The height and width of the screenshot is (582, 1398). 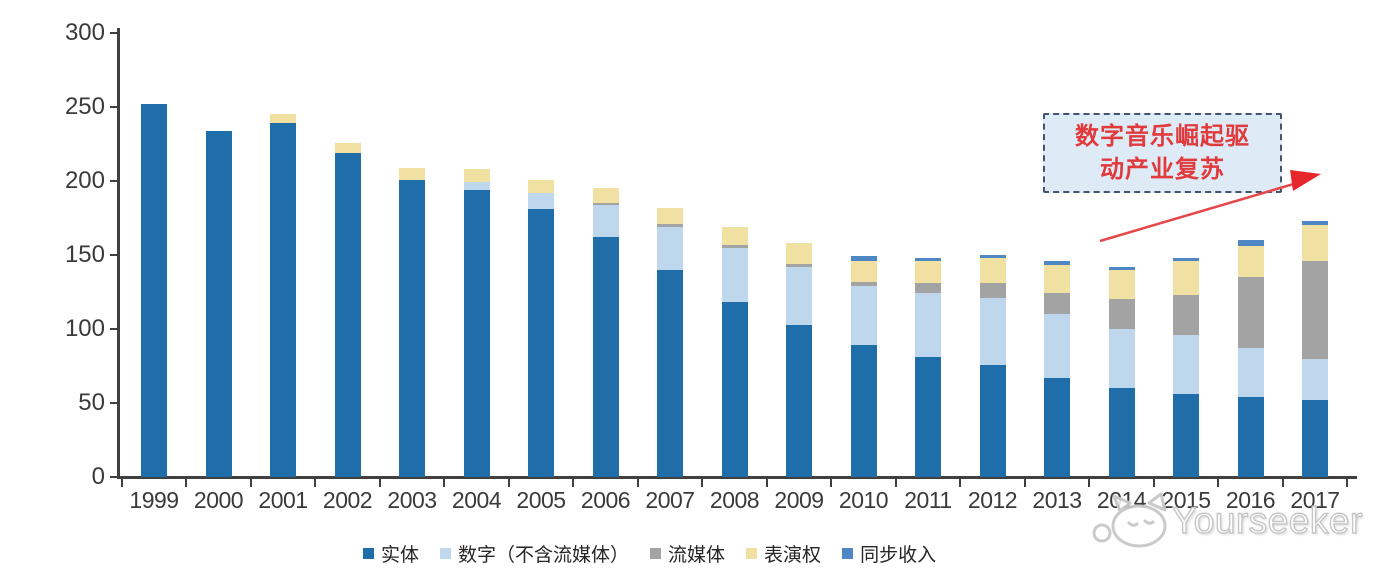 I want to click on x-axis-tick-label: 2015, so click(x=1186, y=500).